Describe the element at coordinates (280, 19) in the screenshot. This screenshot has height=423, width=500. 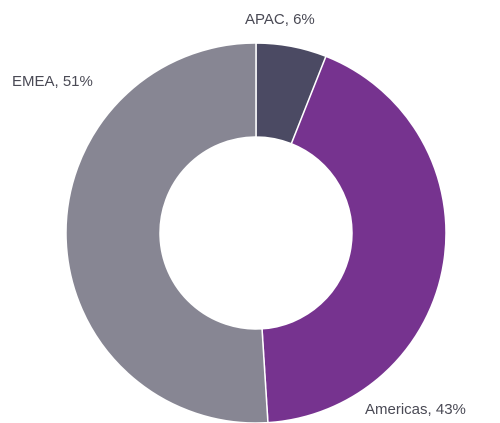
I see `slice-label: APAC, 6%` at that location.